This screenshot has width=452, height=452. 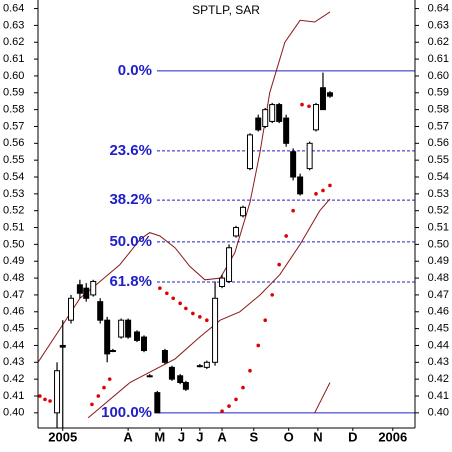 What do you see at coordinates (438, 143) in the screenshot?
I see `y-tick-label: 0.56` at bounding box center [438, 143].